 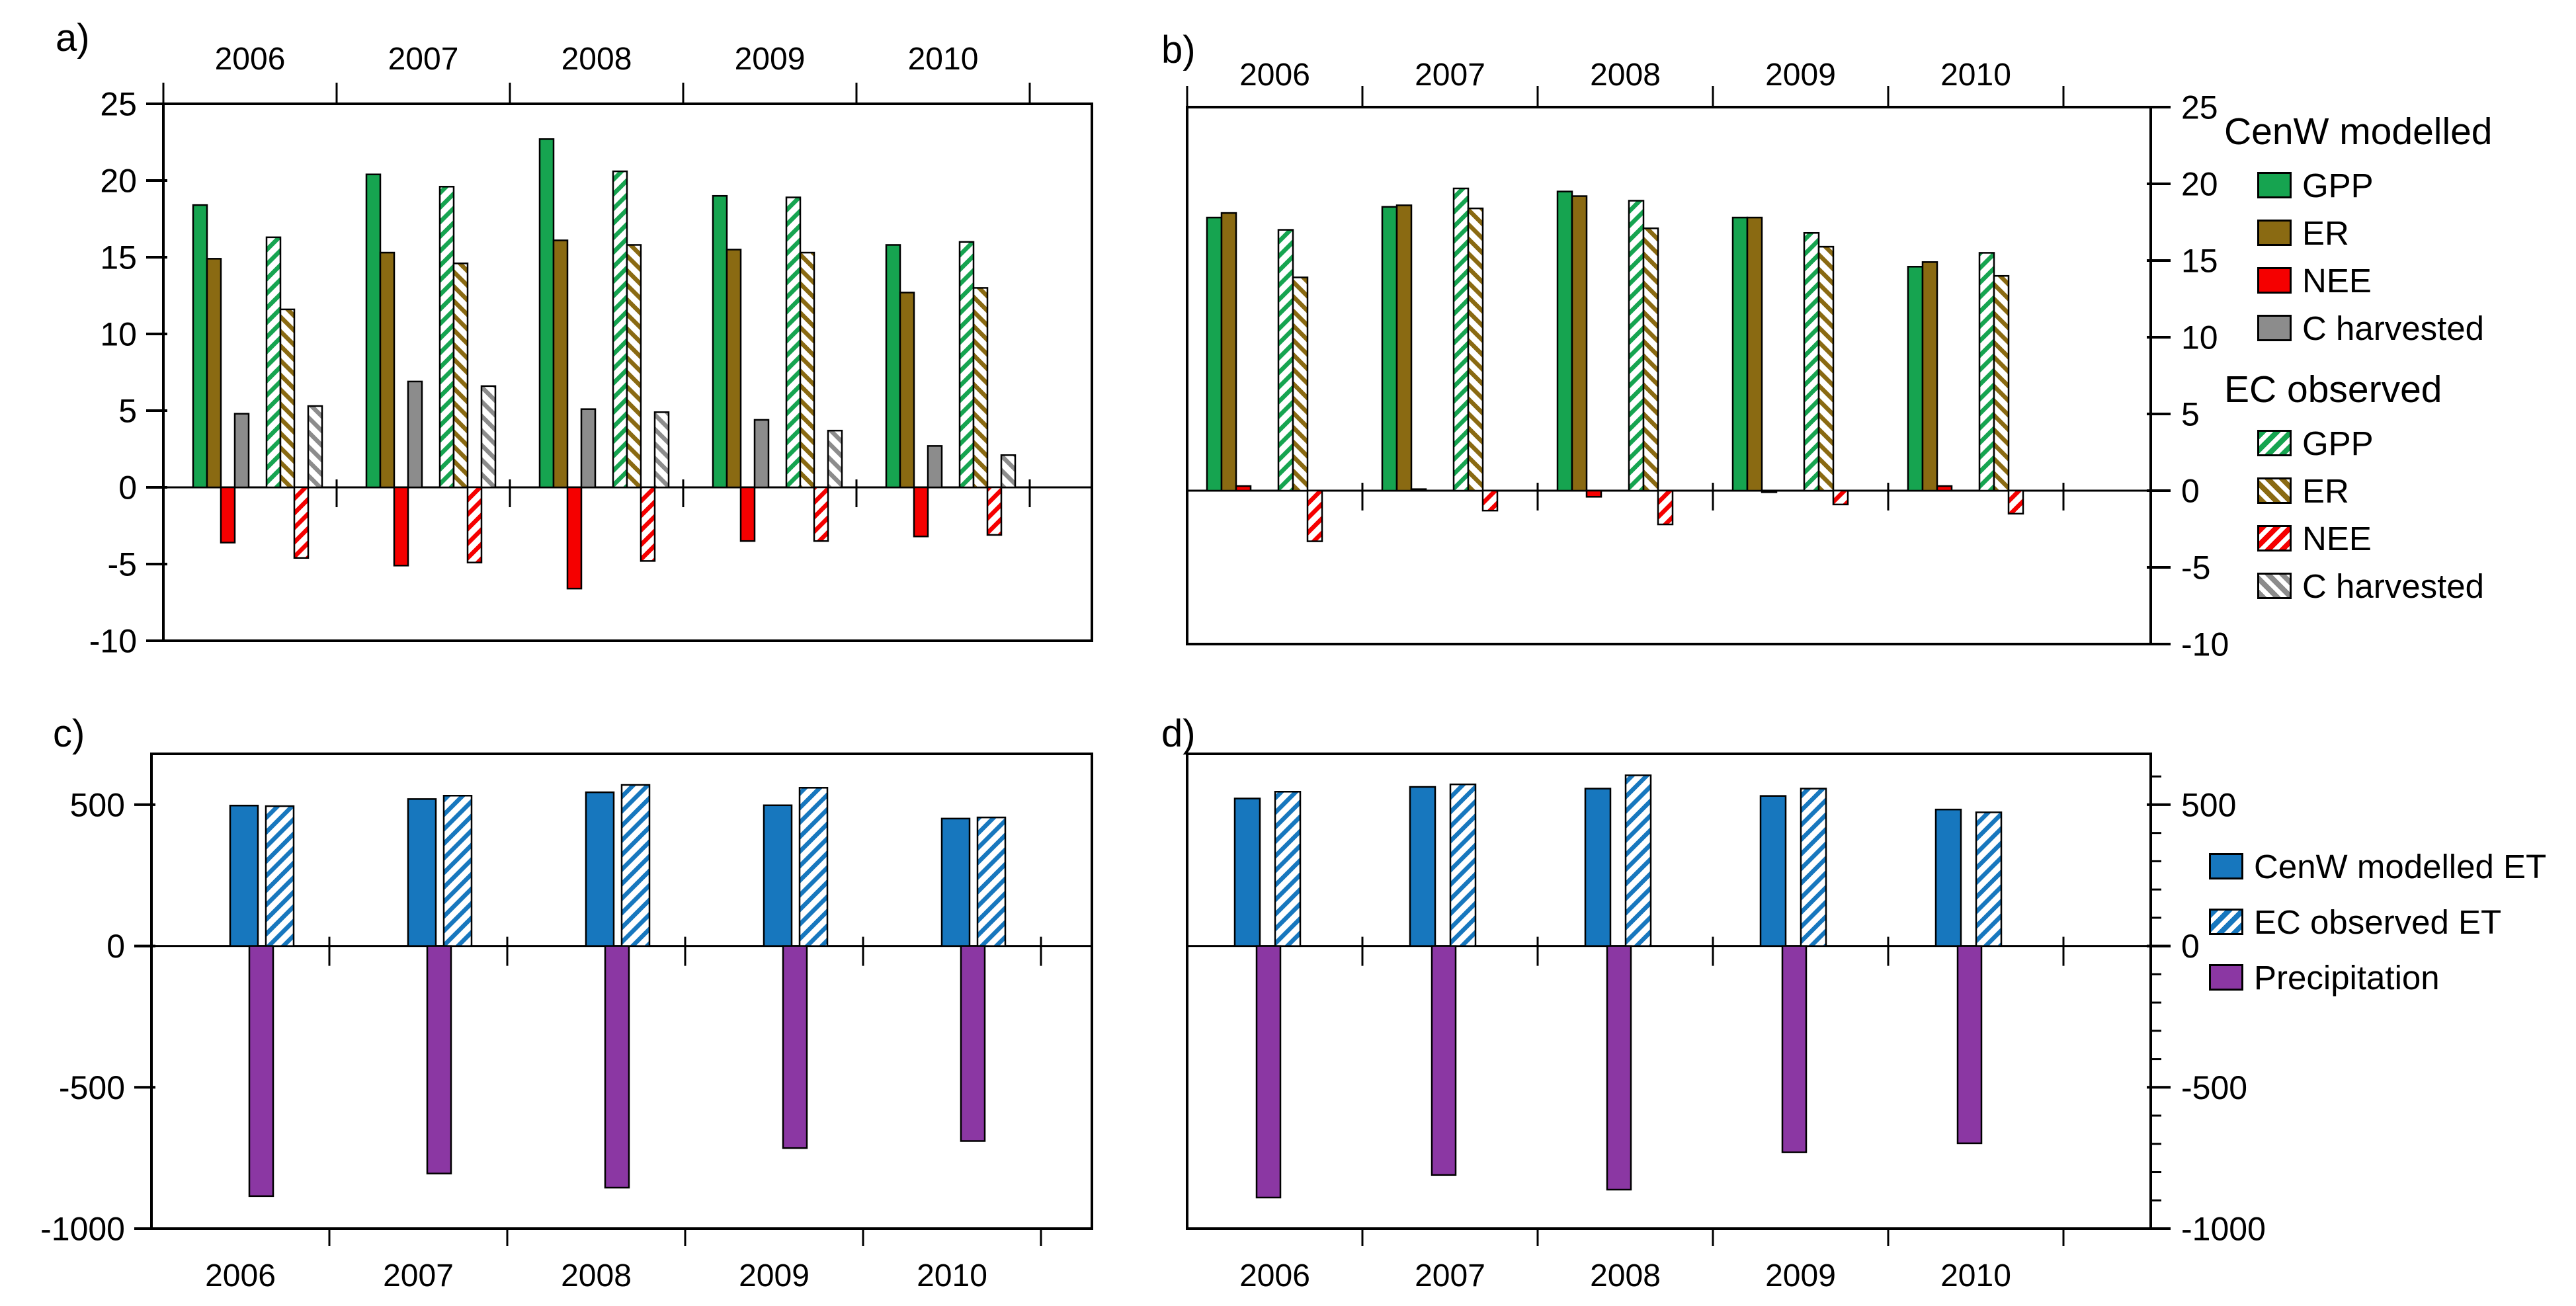 I want to click on axis-label: 20, so click(x=2199, y=184).